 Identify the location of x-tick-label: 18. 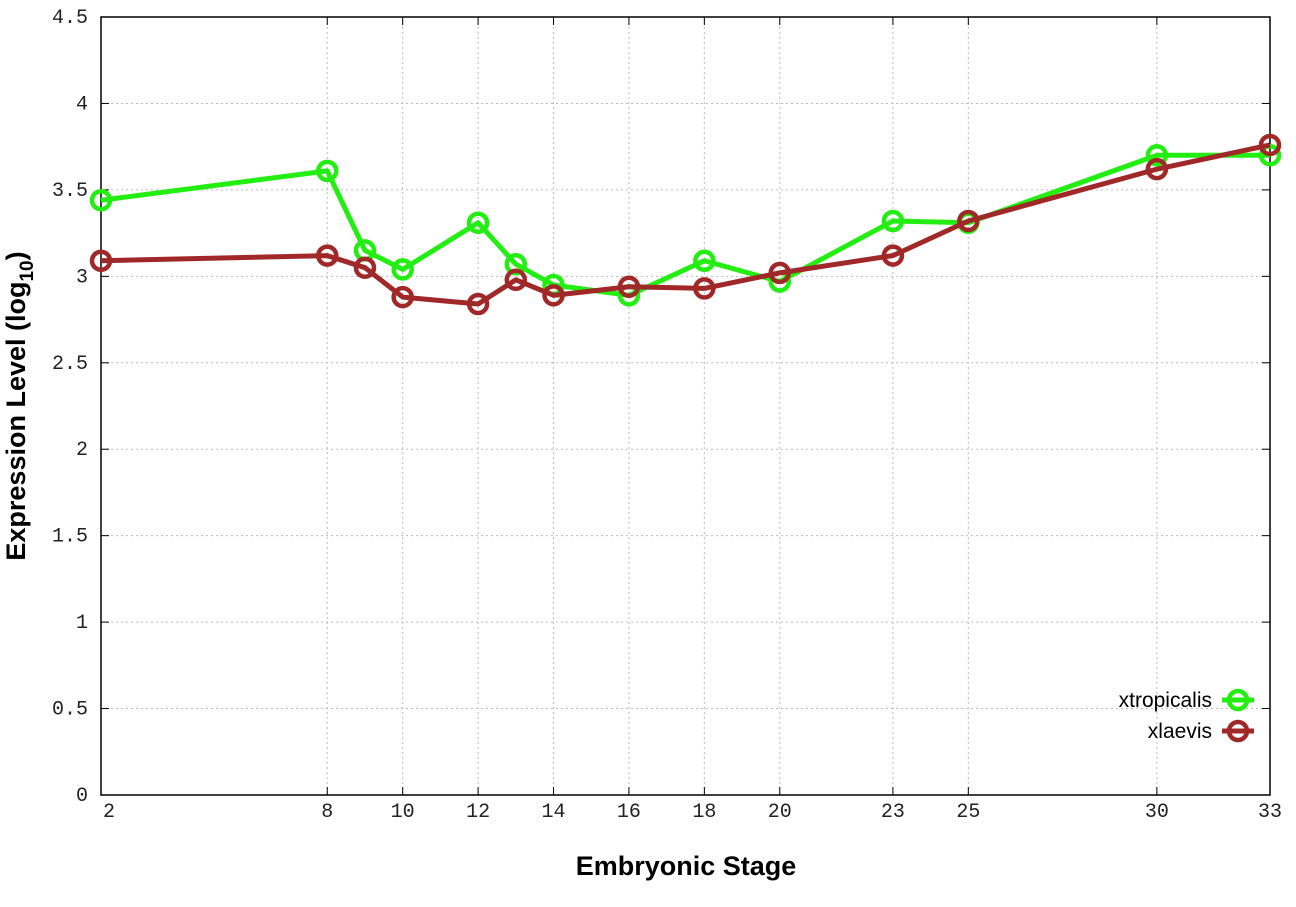
(704, 812).